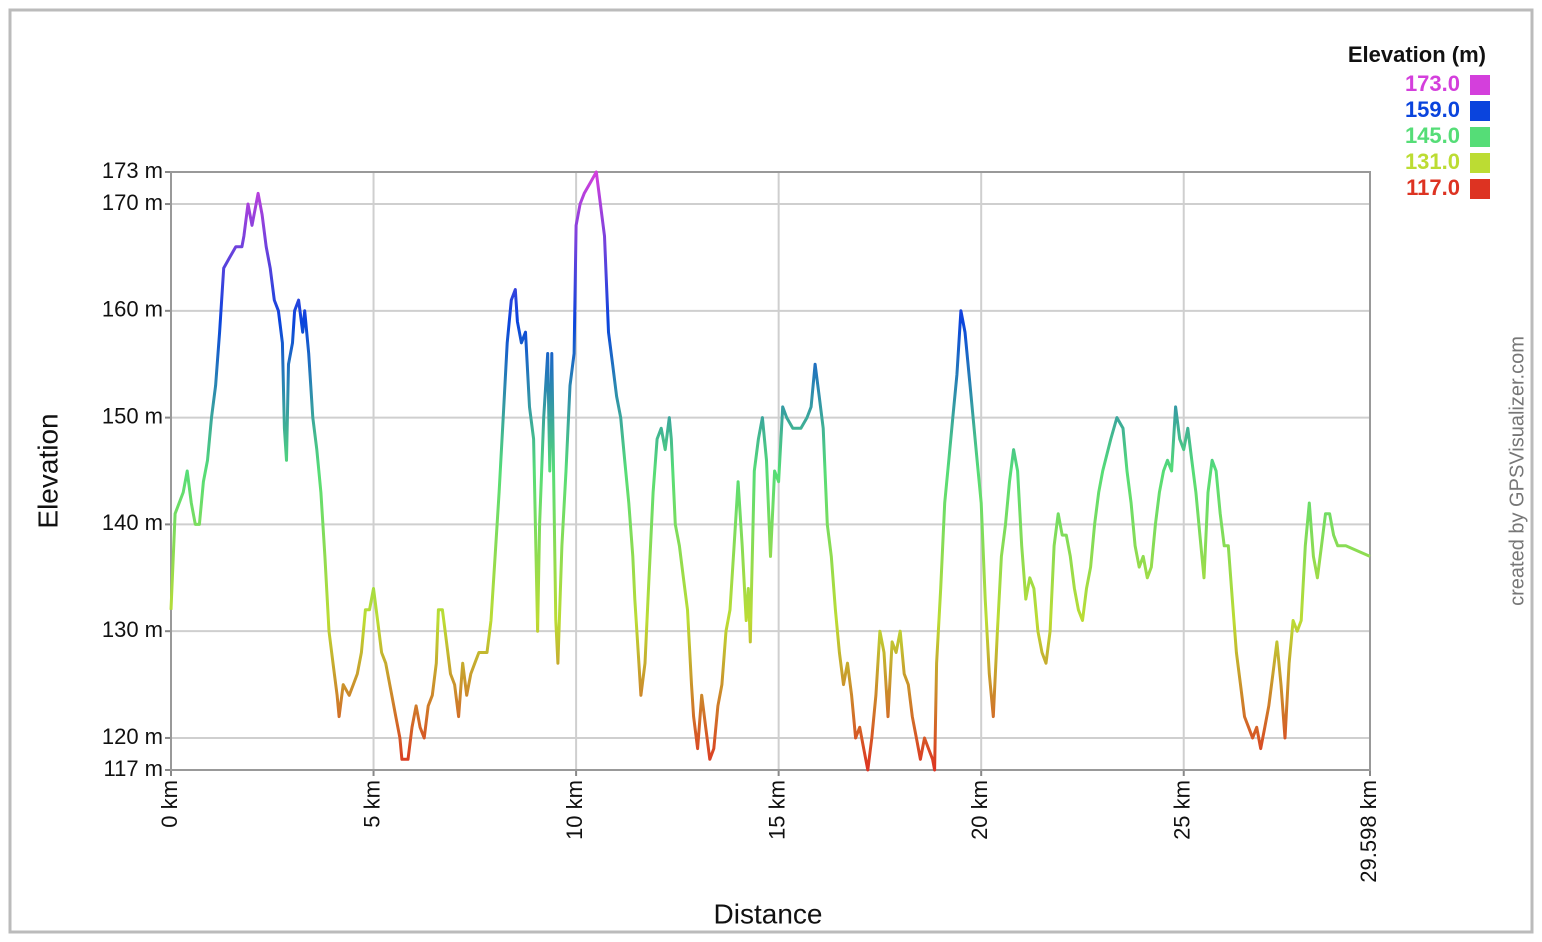 This screenshot has height=942, width=1542. Describe the element at coordinates (132, 522) in the screenshot. I see `y-tick-label: 140 m` at that location.